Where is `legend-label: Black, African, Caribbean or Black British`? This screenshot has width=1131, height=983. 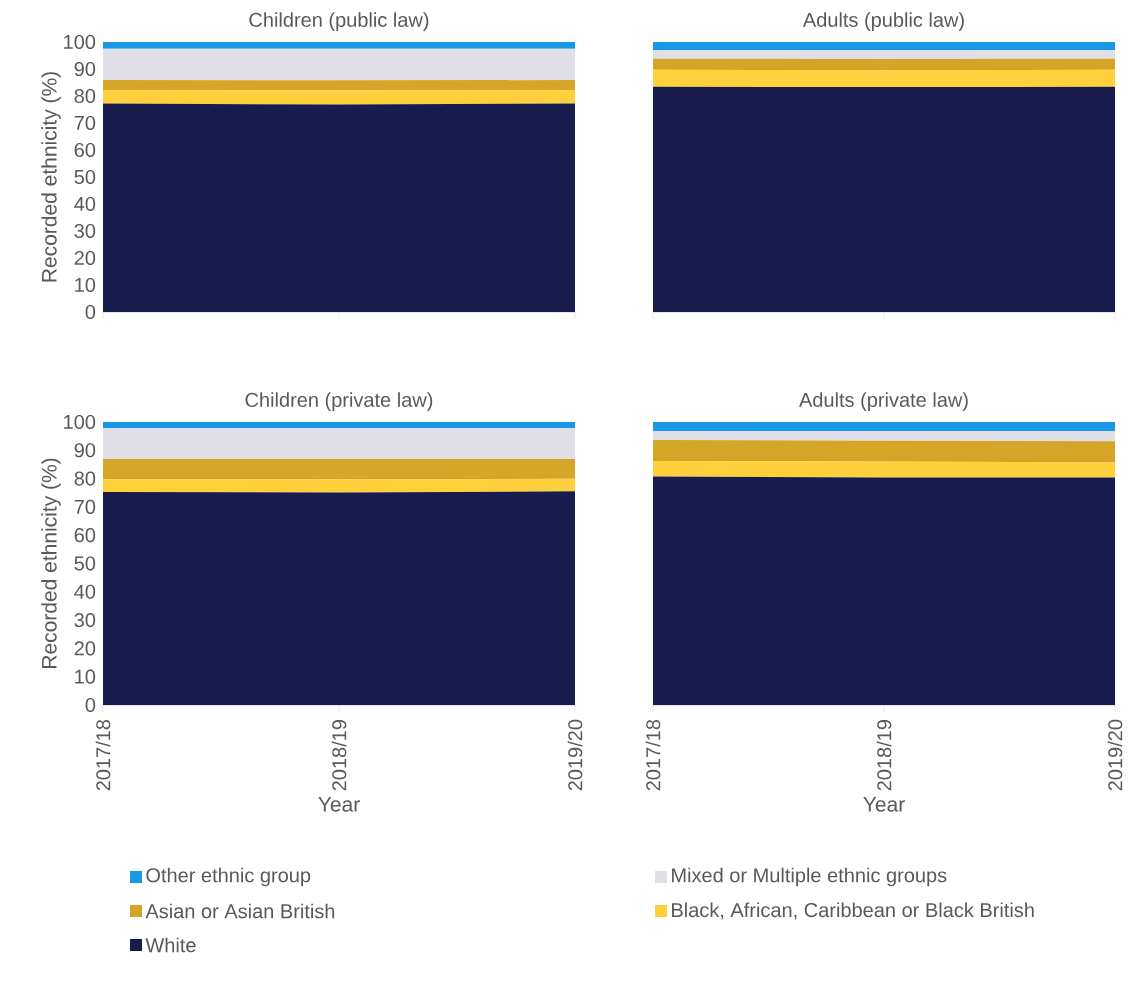 legend-label: Black, African, Caribbean or Black British is located at coordinates (853, 911).